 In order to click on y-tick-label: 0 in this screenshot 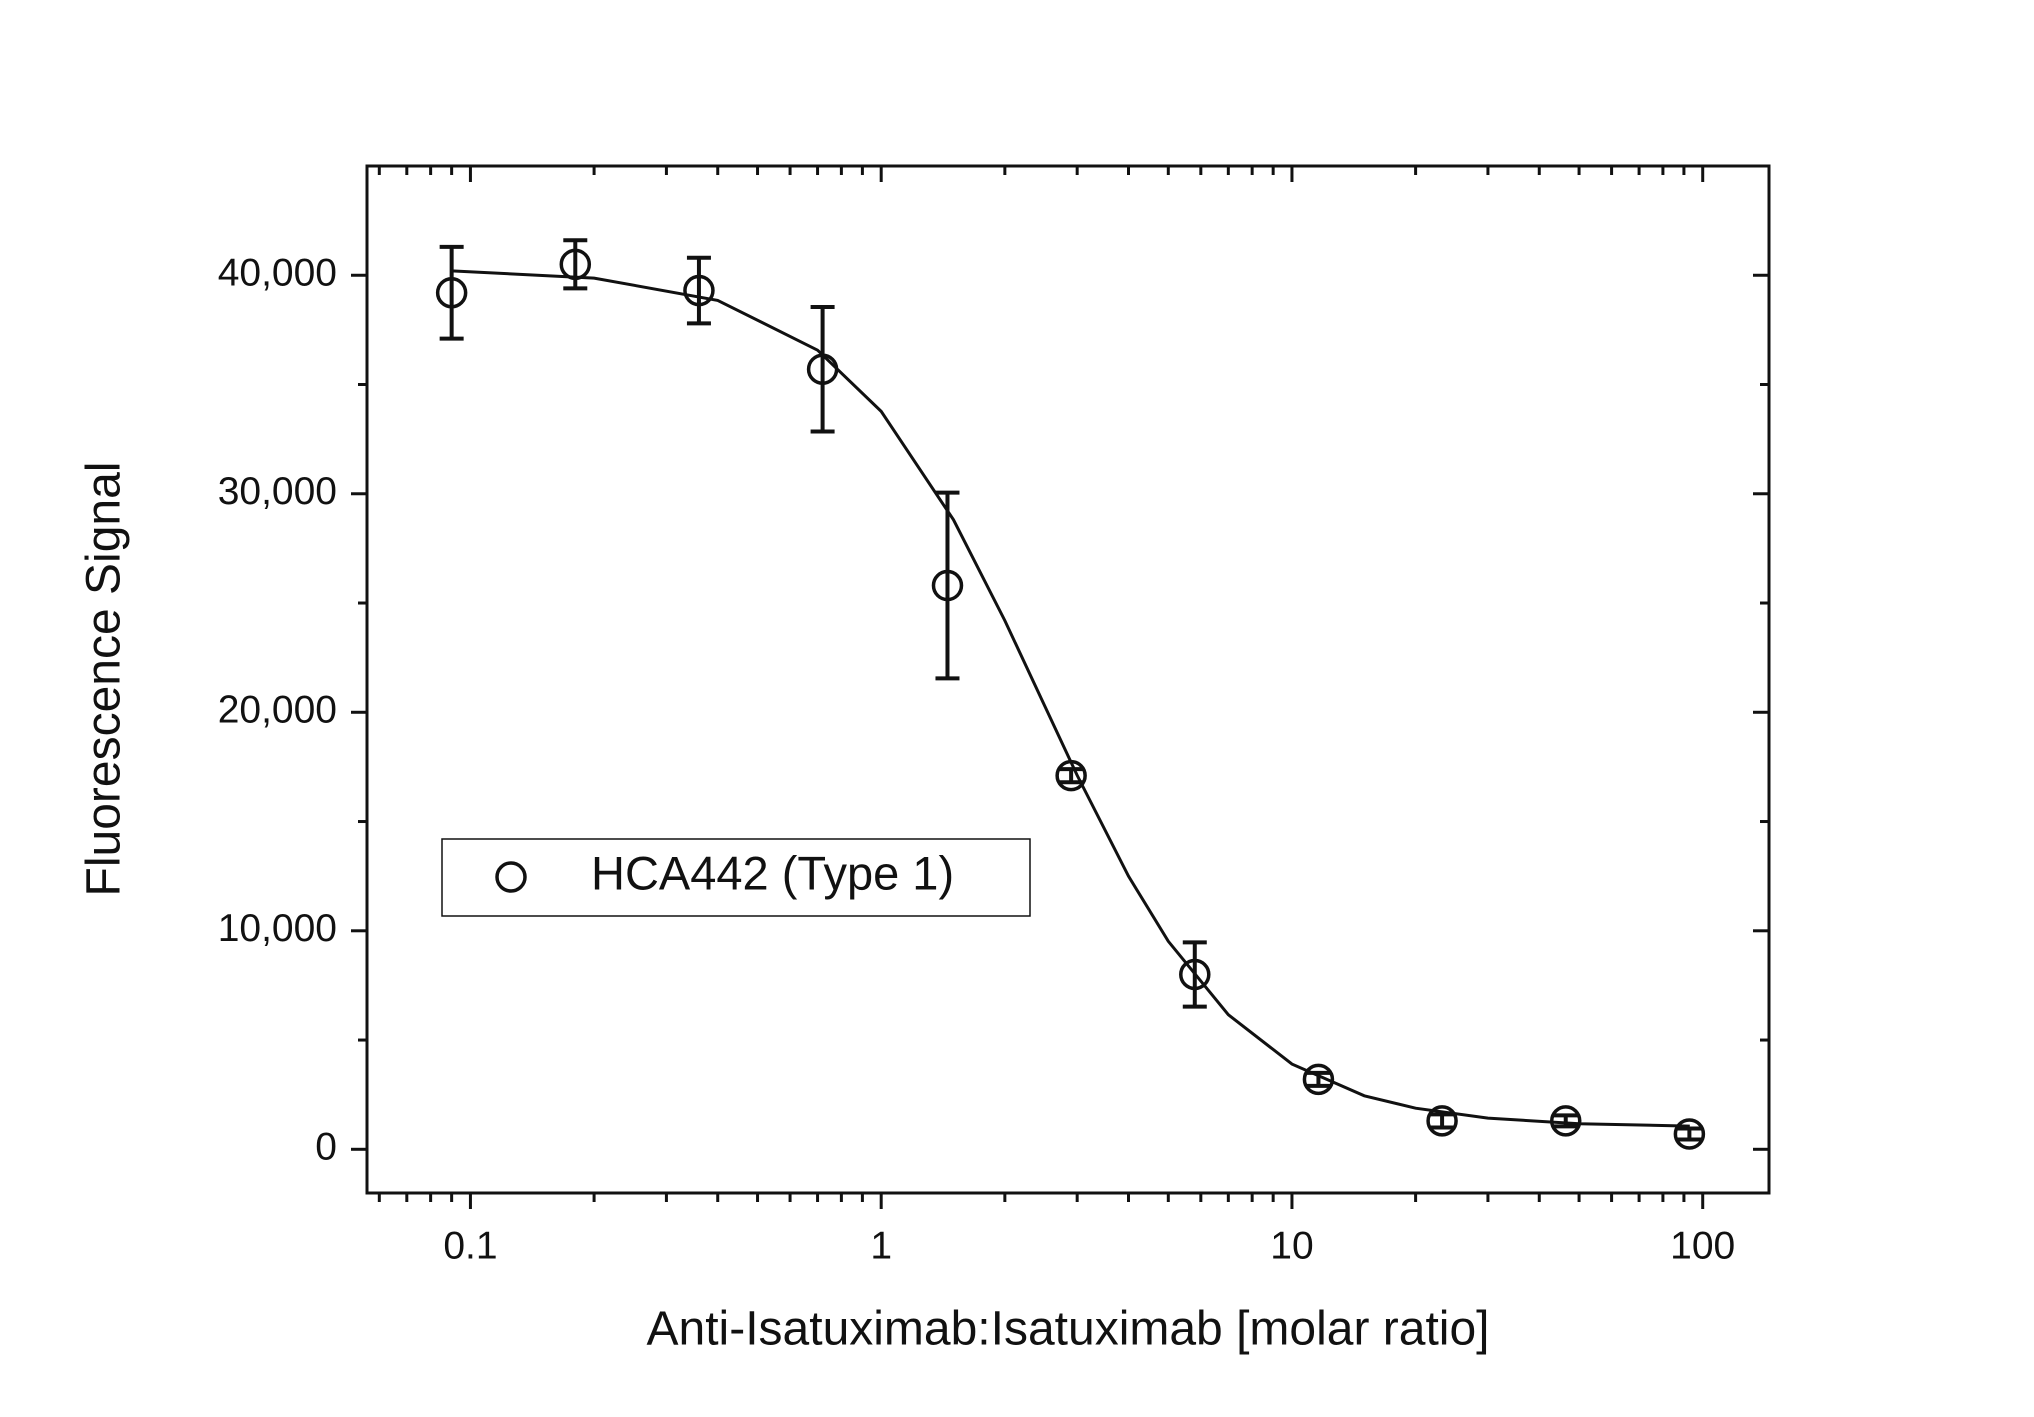, I will do `click(326, 1147)`.